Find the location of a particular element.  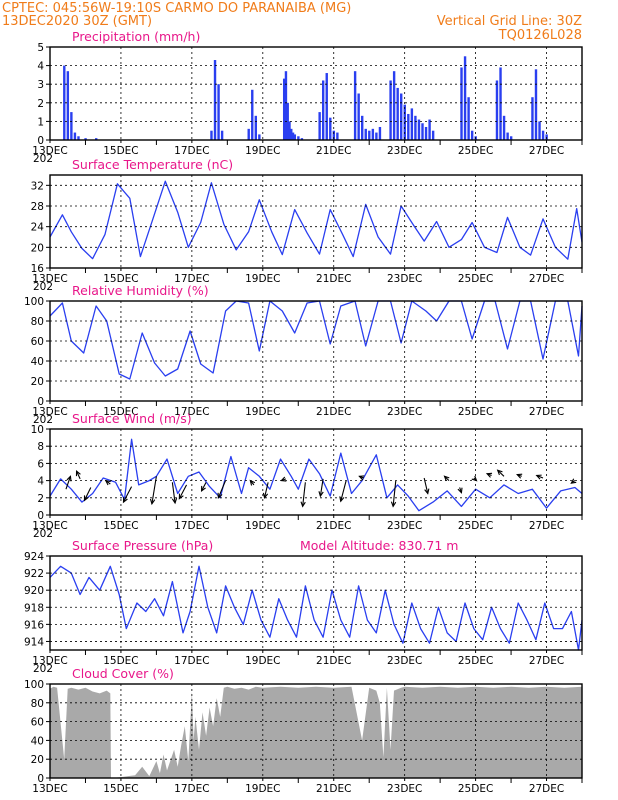

header-grid-line: Vertical Grid Line: 30Z is located at coordinates (509, 21).